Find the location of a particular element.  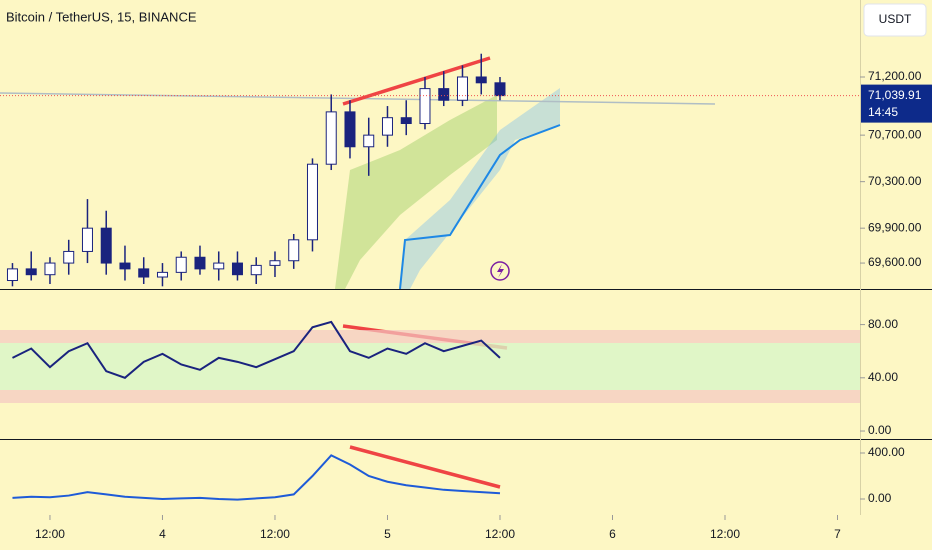

x-tick-label: 7 is located at coordinates (837, 534).